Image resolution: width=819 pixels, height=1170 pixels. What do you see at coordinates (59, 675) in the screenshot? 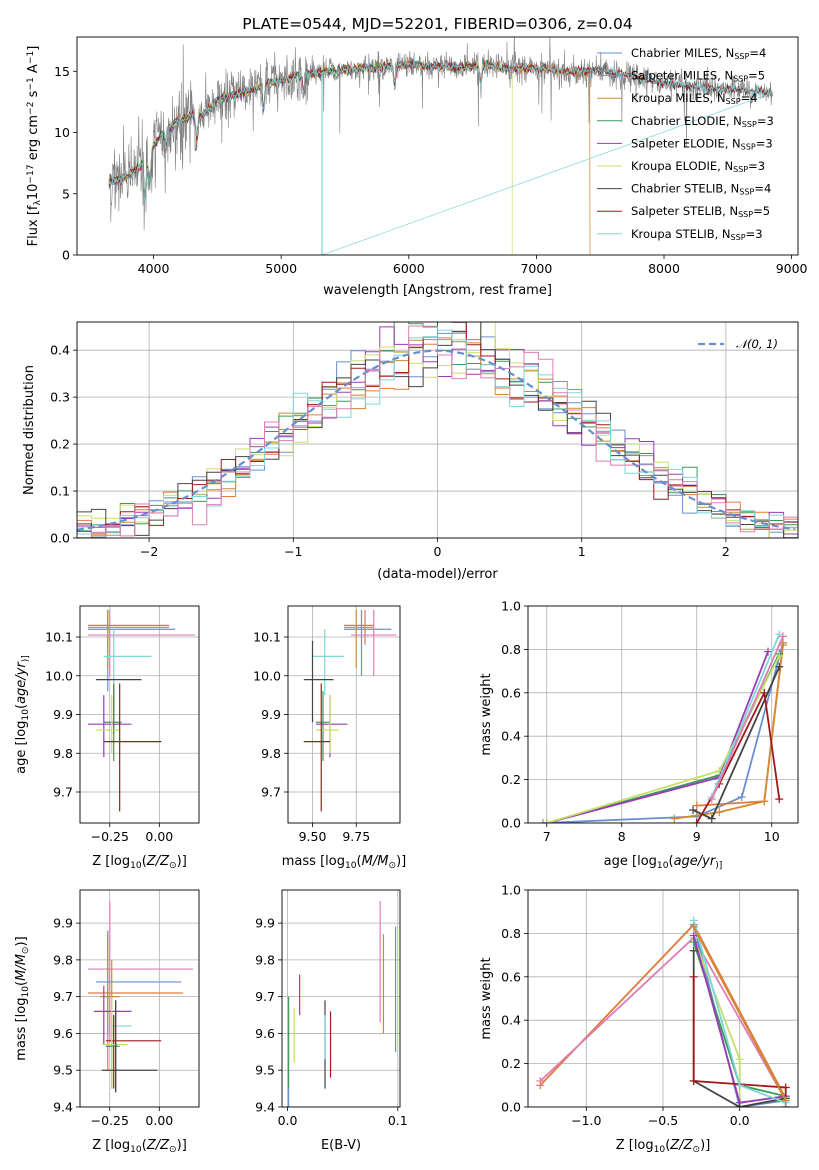
I see `y-tick-label: 10.0` at bounding box center [59, 675].